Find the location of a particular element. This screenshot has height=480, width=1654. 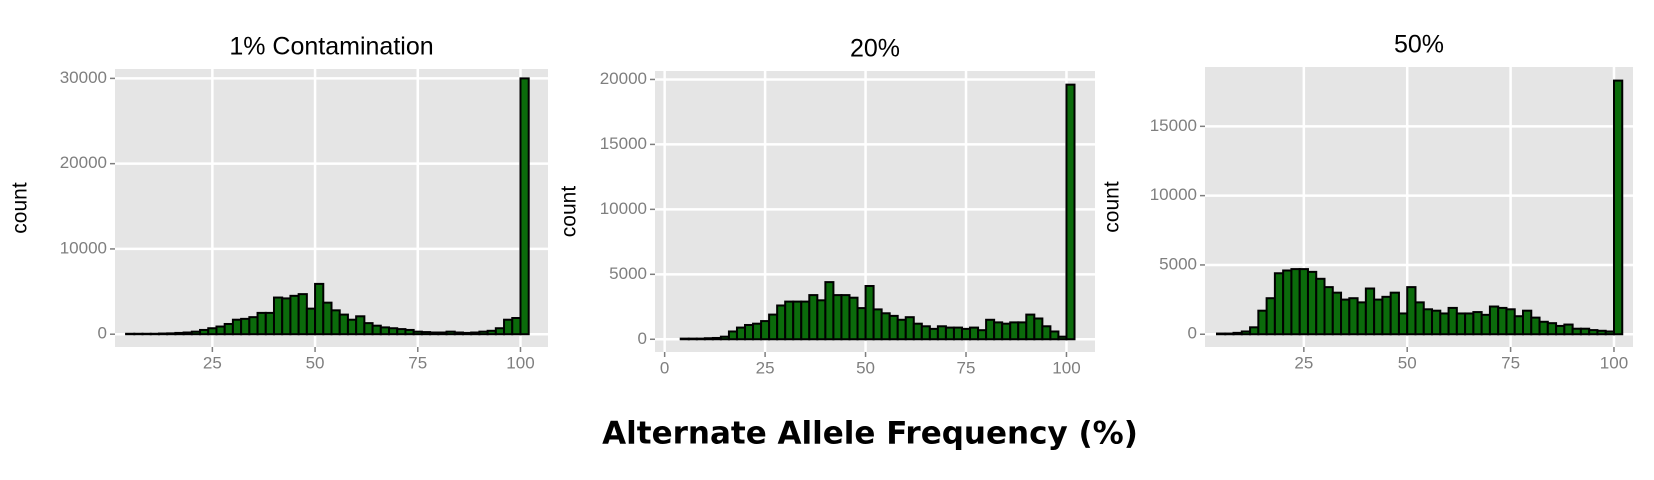

y-tick-label: 30000 is located at coordinates (83, 77).